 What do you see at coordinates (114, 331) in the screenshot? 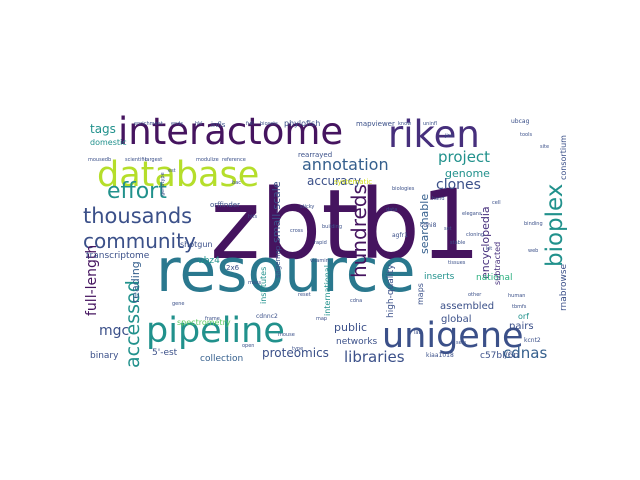
I see `word-mgc: mgc` at bounding box center [114, 331].